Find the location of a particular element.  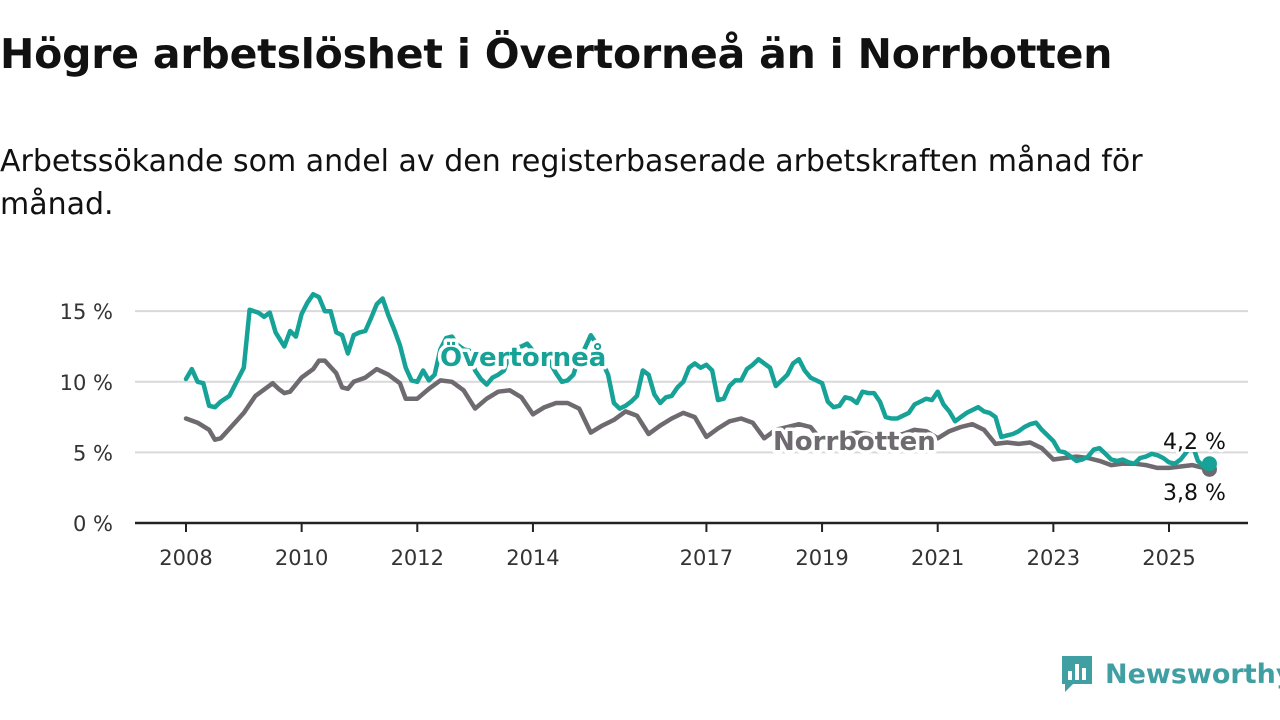

x-tick-label: 2008 is located at coordinates (185, 558).